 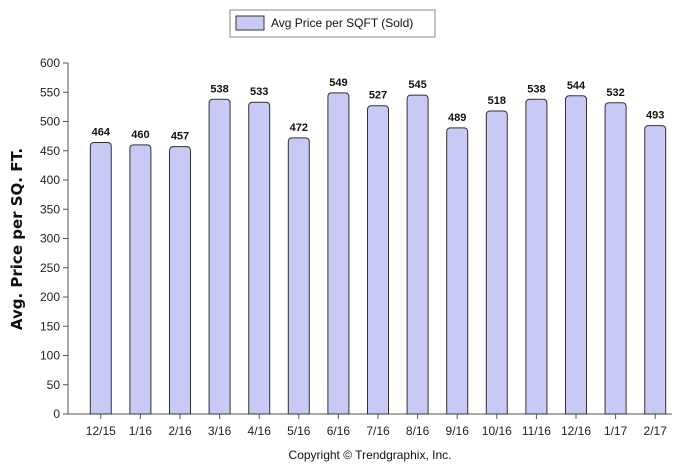 I want to click on copyright-text: Copyright © Trendgraphix, Inc., so click(x=370, y=455).